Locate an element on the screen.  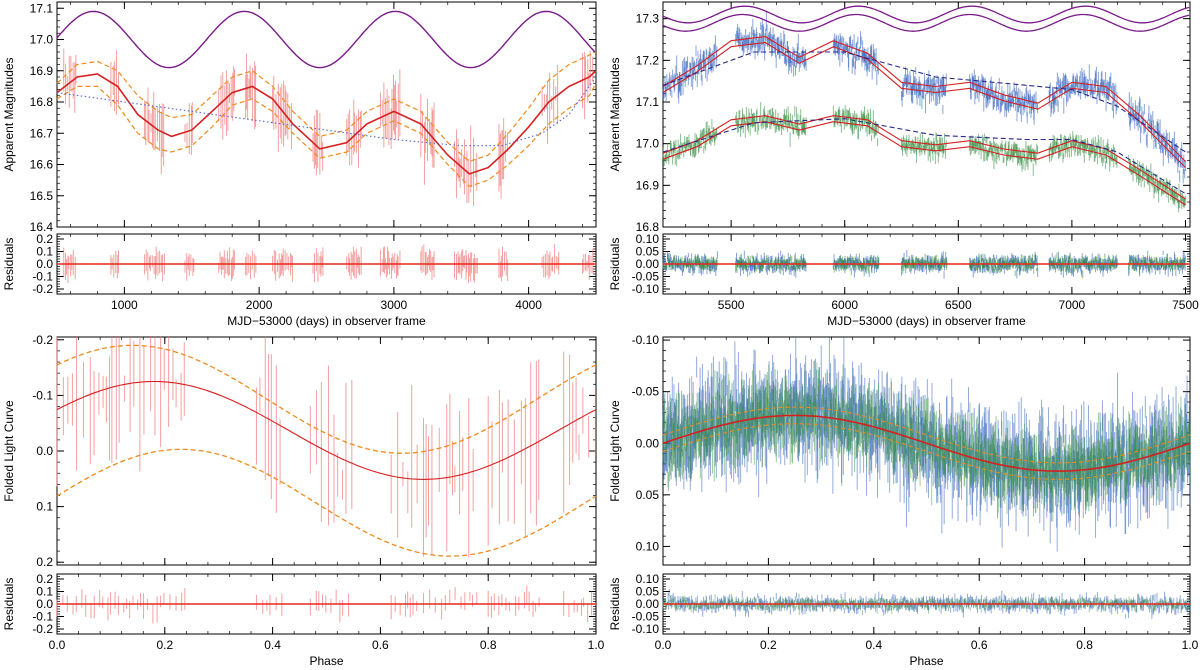
x-tick-label: 7000 is located at coordinates (1072, 305).